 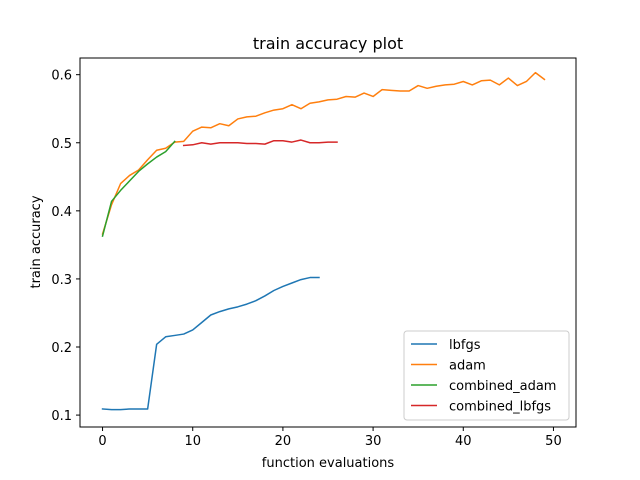 I want to click on y-tick-label: 0.6, so click(x=61, y=76).